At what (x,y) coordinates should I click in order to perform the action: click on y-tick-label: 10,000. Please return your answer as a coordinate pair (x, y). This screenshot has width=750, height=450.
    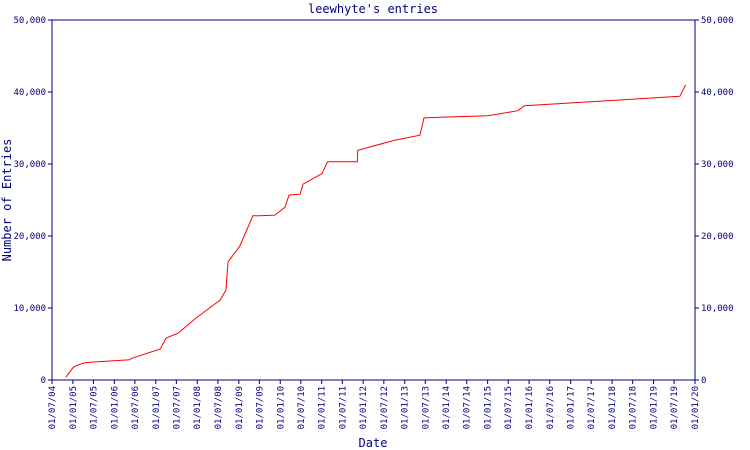
    Looking at the image, I should click on (29, 309).